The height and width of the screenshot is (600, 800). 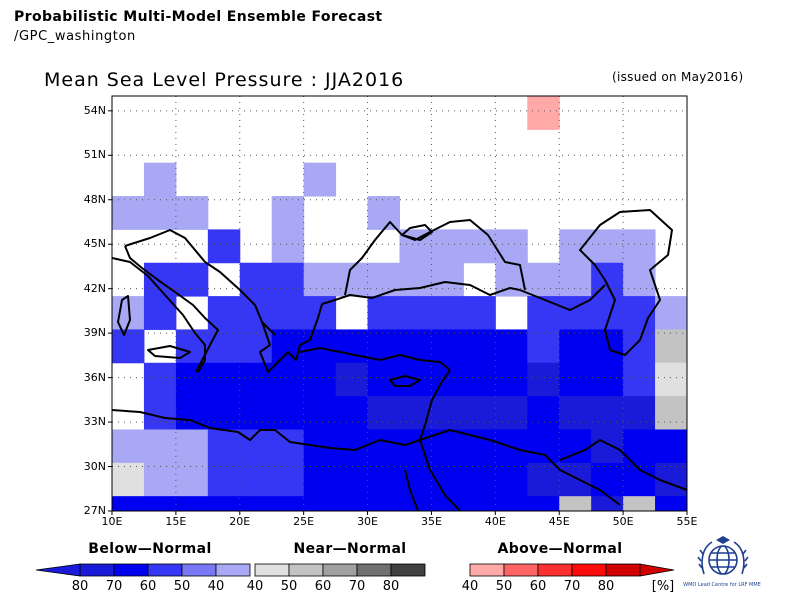 What do you see at coordinates (687, 521) in the screenshot?
I see `longitude-label: 55E` at bounding box center [687, 521].